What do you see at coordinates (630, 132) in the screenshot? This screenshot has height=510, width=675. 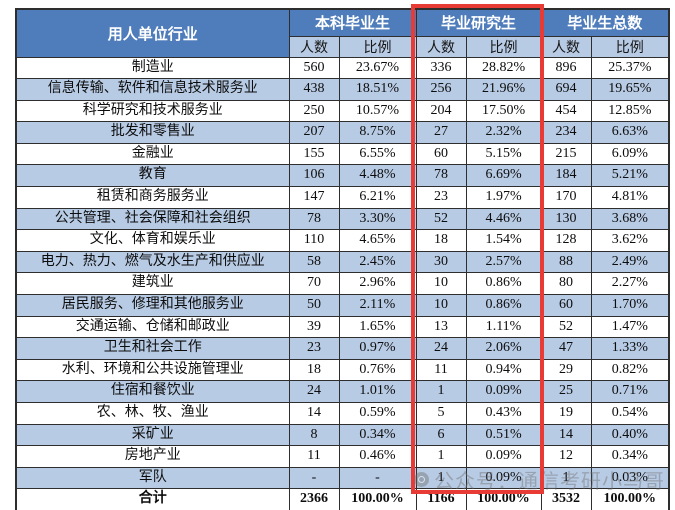 I see `cell-total-ratio: 6.63%` at bounding box center [630, 132].